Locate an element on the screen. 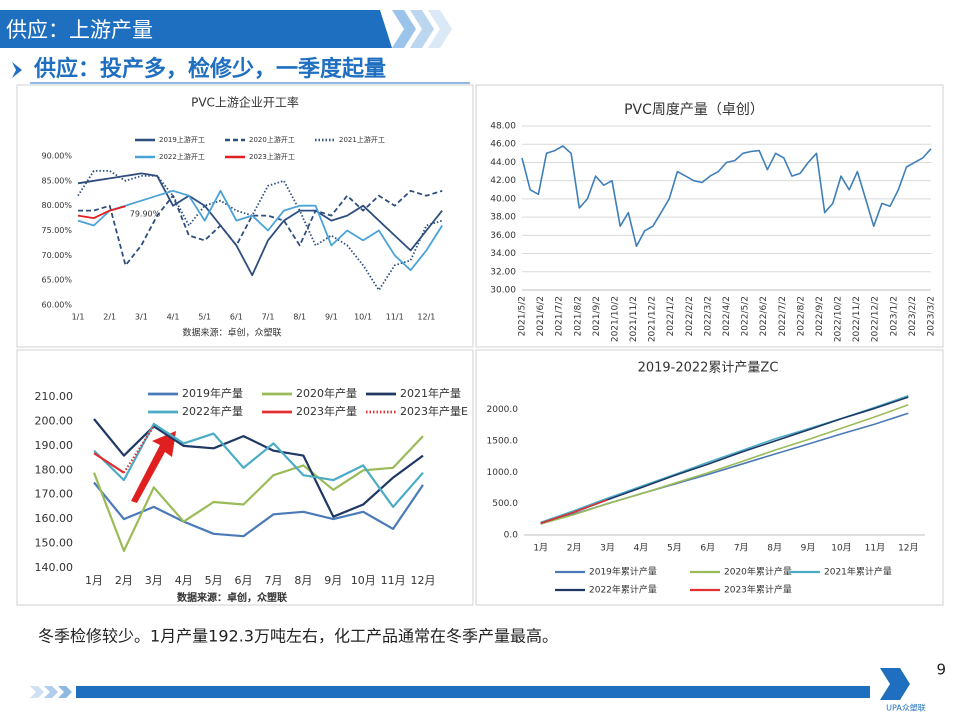 The height and width of the screenshot is (720, 960). y-tick-label: 70.00% is located at coordinates (56, 255).